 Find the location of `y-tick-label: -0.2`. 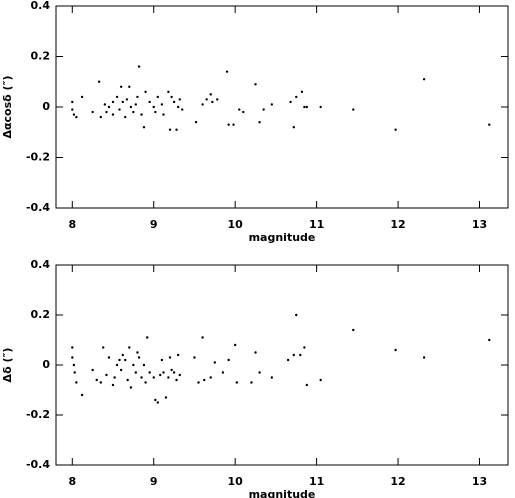

y-tick-label: -0.2 is located at coordinates (38, 414).